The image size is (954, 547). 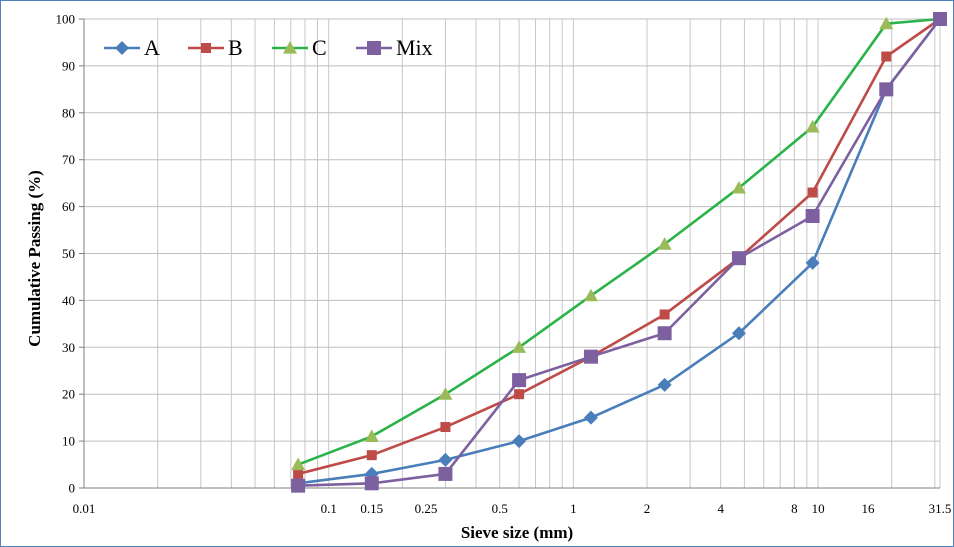 I want to click on x-tick-label: 0.5, so click(x=500, y=508).